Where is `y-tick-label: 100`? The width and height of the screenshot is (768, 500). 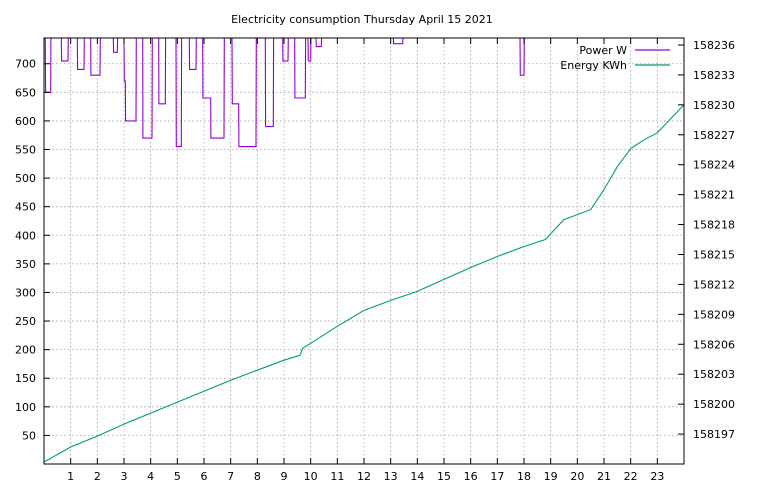
y-tick-label: 100 is located at coordinates (25, 407).